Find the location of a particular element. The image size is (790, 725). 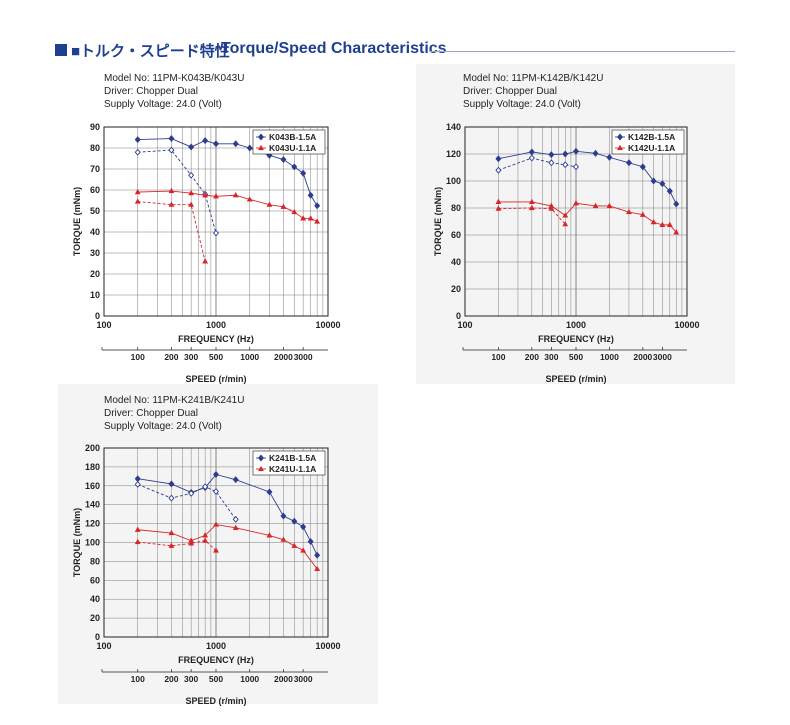

section-header: ■トルク・スピード特性 Torque/Speed Characteristics is located at coordinates (395, 50).